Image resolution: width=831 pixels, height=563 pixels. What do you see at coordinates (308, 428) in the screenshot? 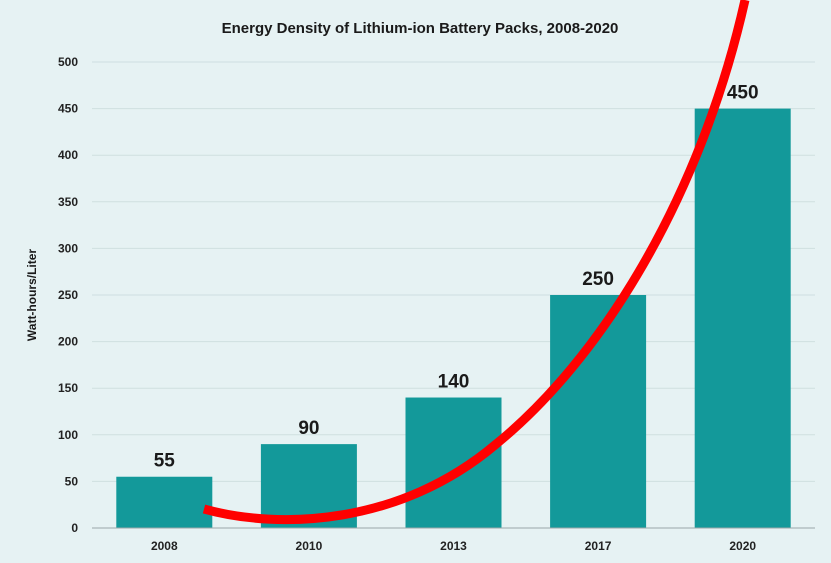
I see `value-label-2010: 90` at bounding box center [308, 428].